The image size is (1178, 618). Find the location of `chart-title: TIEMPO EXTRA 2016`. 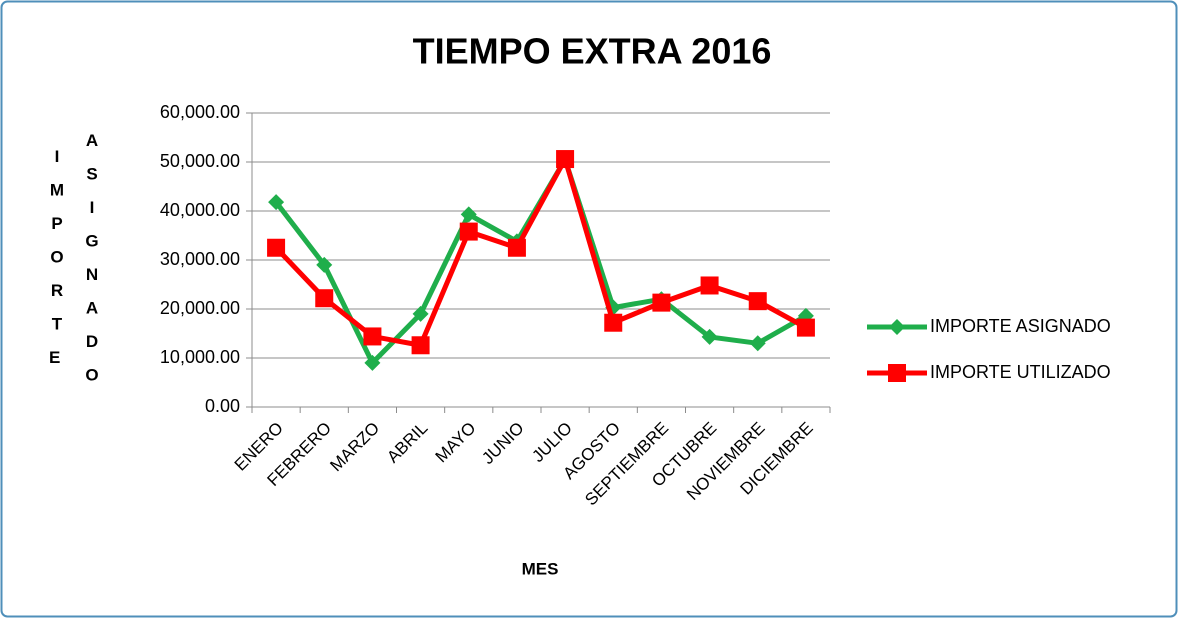

chart-title: TIEMPO EXTRA 2016 is located at coordinates (592, 51).